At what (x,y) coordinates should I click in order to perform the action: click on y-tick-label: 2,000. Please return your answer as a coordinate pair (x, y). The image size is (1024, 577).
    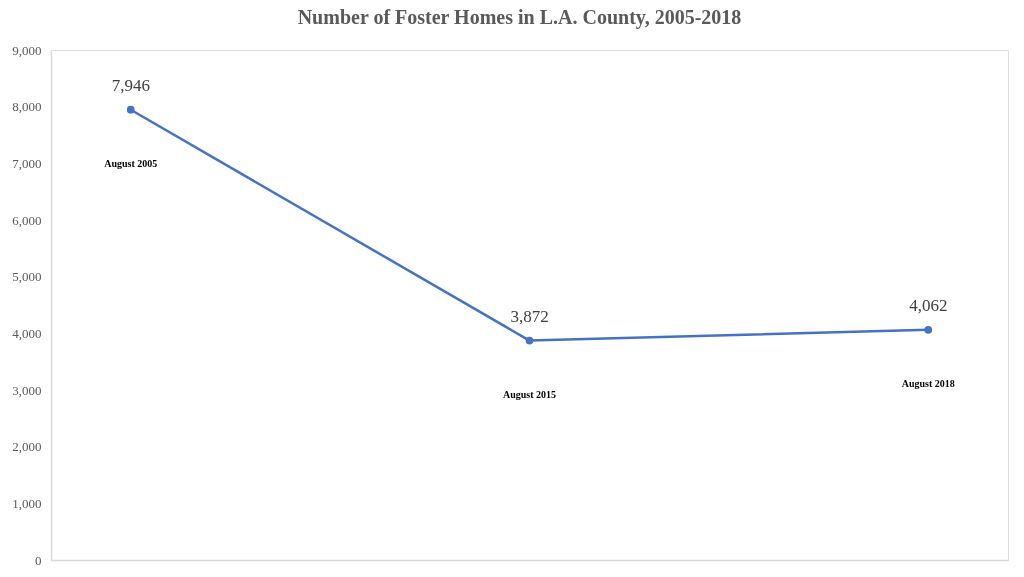
    Looking at the image, I should click on (27, 447).